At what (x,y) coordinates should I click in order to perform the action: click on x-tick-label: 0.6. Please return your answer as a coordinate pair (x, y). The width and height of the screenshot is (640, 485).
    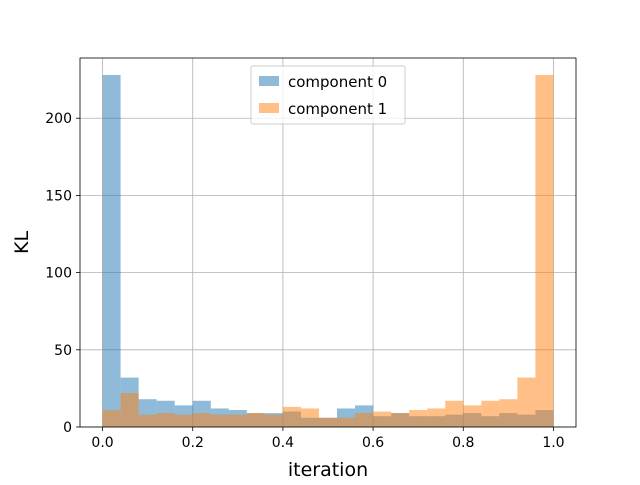
    Looking at the image, I should click on (373, 443).